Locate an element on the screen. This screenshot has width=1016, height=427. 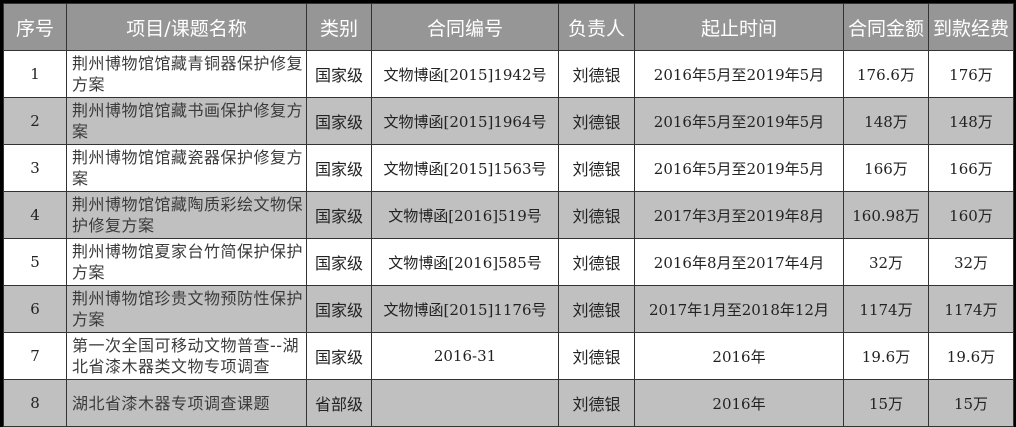
cell-received: 148万 is located at coordinates (971, 121).